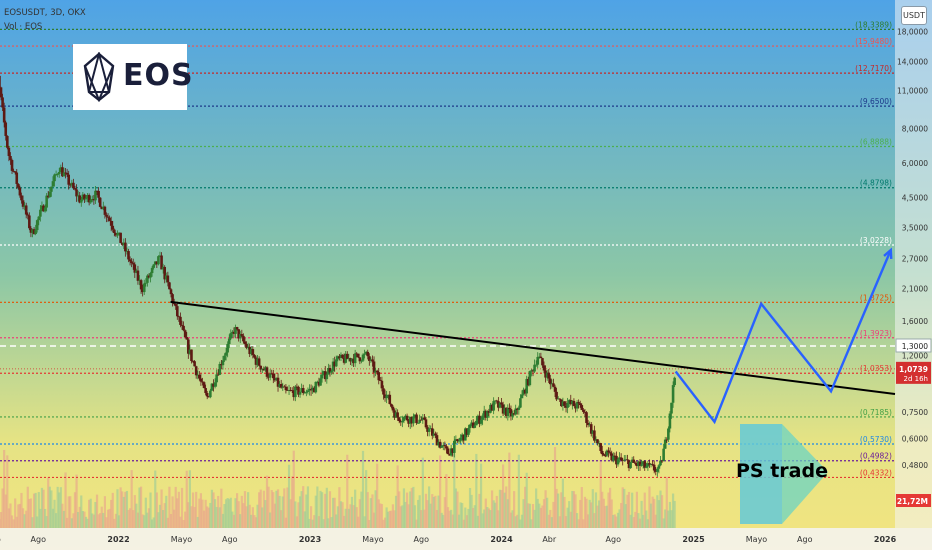 This screenshot has width=932, height=550. What do you see at coordinates (873, 24) in the screenshot?
I see `fib-level-label: (18,3389)` at bounding box center [873, 24].